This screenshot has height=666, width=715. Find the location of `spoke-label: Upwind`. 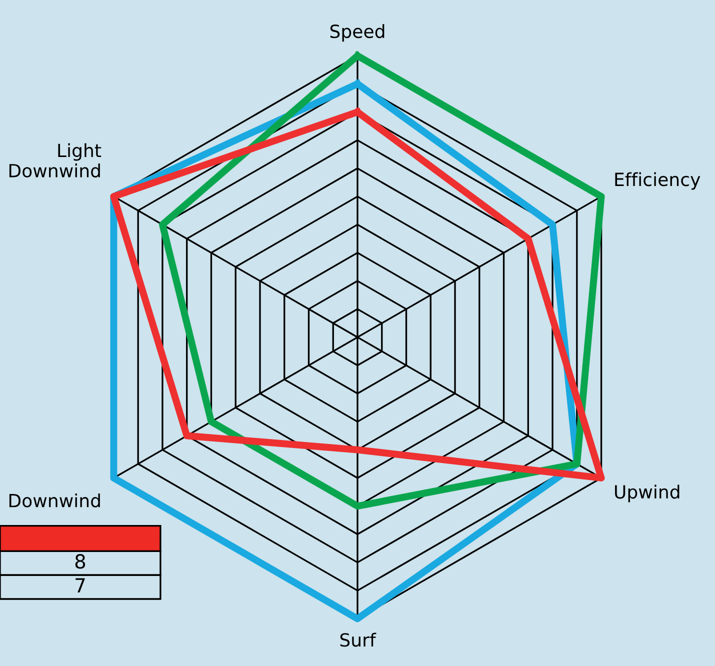

spoke-label: Upwind is located at coordinates (647, 493).